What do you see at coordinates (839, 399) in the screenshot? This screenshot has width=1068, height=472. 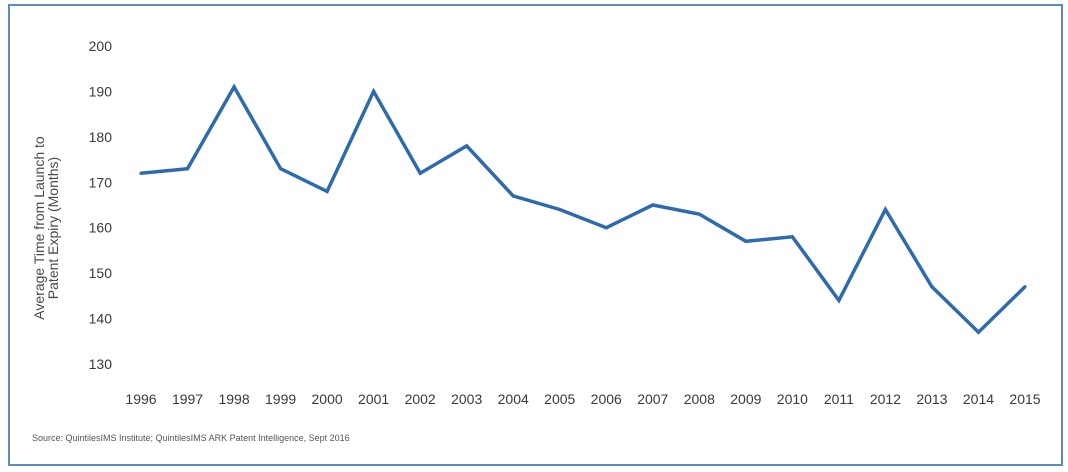 I see `x-tick-label: 2011` at bounding box center [839, 399].